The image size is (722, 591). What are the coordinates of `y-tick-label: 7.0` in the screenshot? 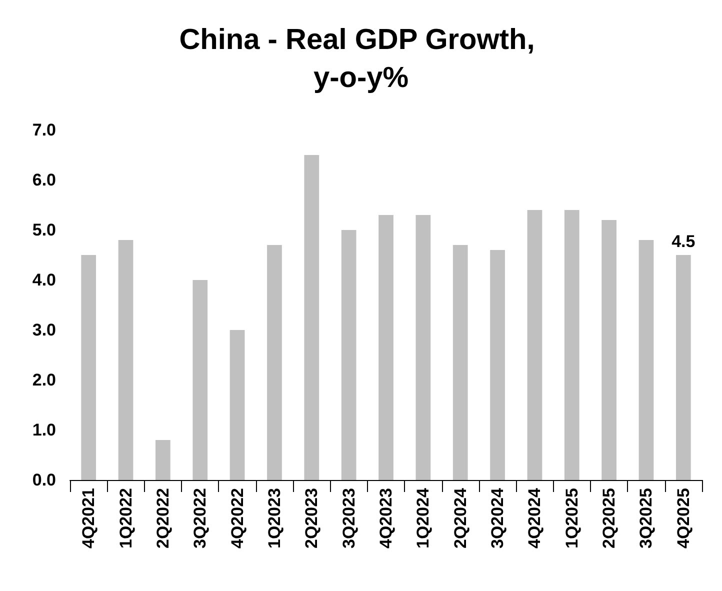 It's located at (44, 130).